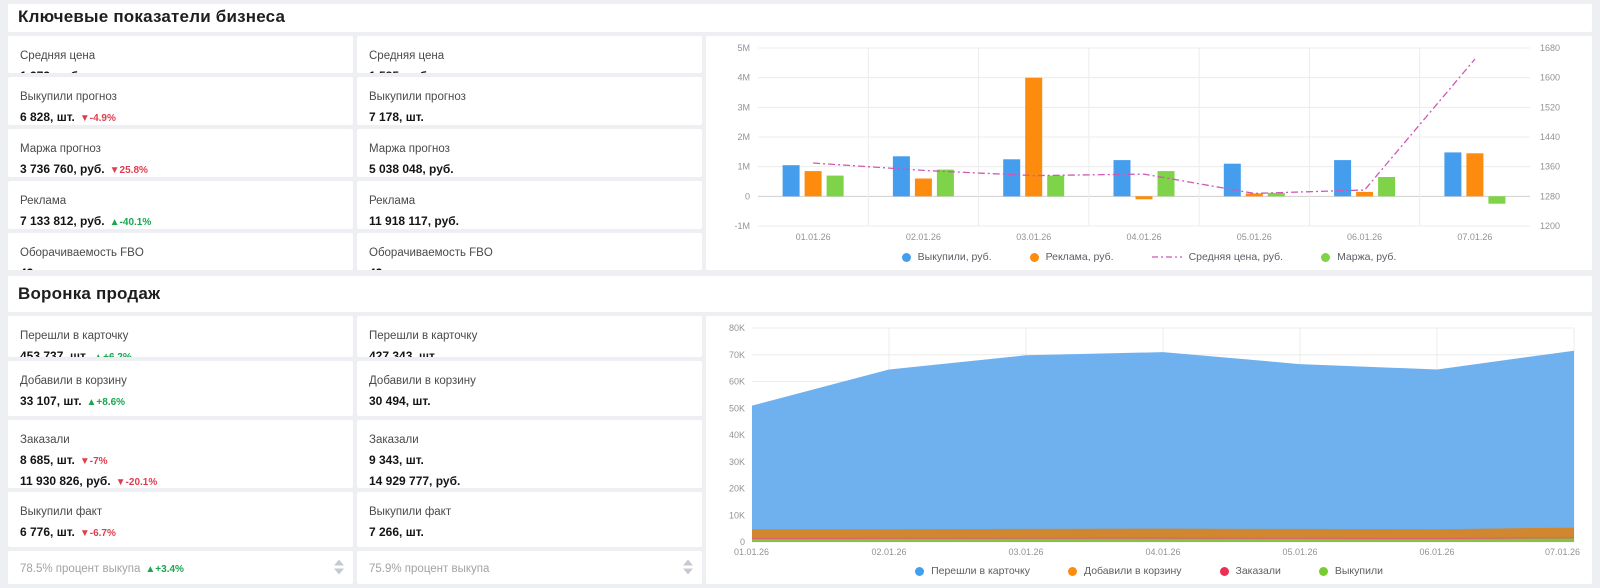  What do you see at coordinates (1358, 257) in the screenshot?
I see `legend-item-2: Маржа, руб.` at bounding box center [1358, 257].